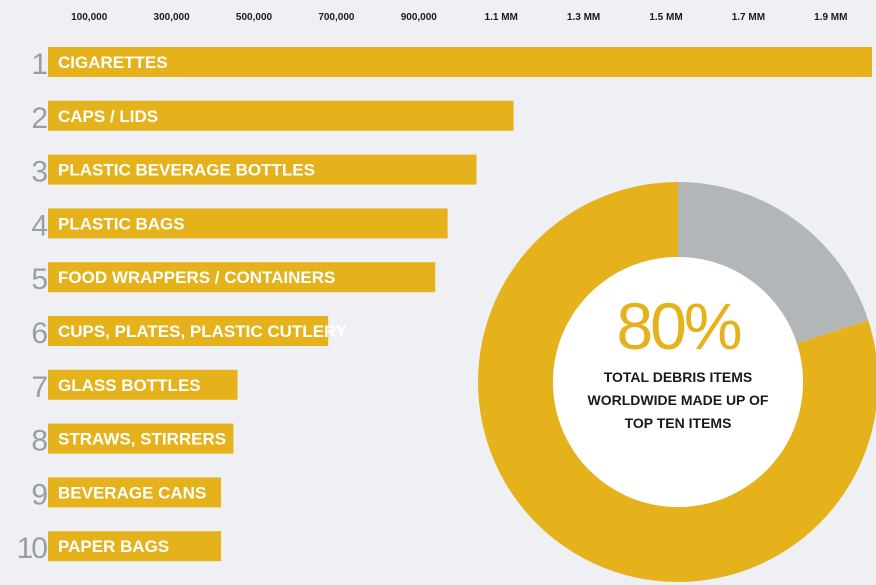 This screenshot has width=876, height=585. What do you see at coordinates (39, 172) in the screenshot?
I see `rank-number: 3` at bounding box center [39, 172].